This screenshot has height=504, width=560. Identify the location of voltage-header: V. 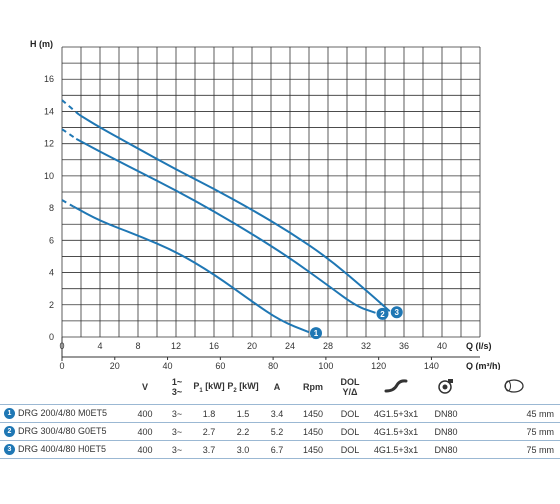
(144, 387).